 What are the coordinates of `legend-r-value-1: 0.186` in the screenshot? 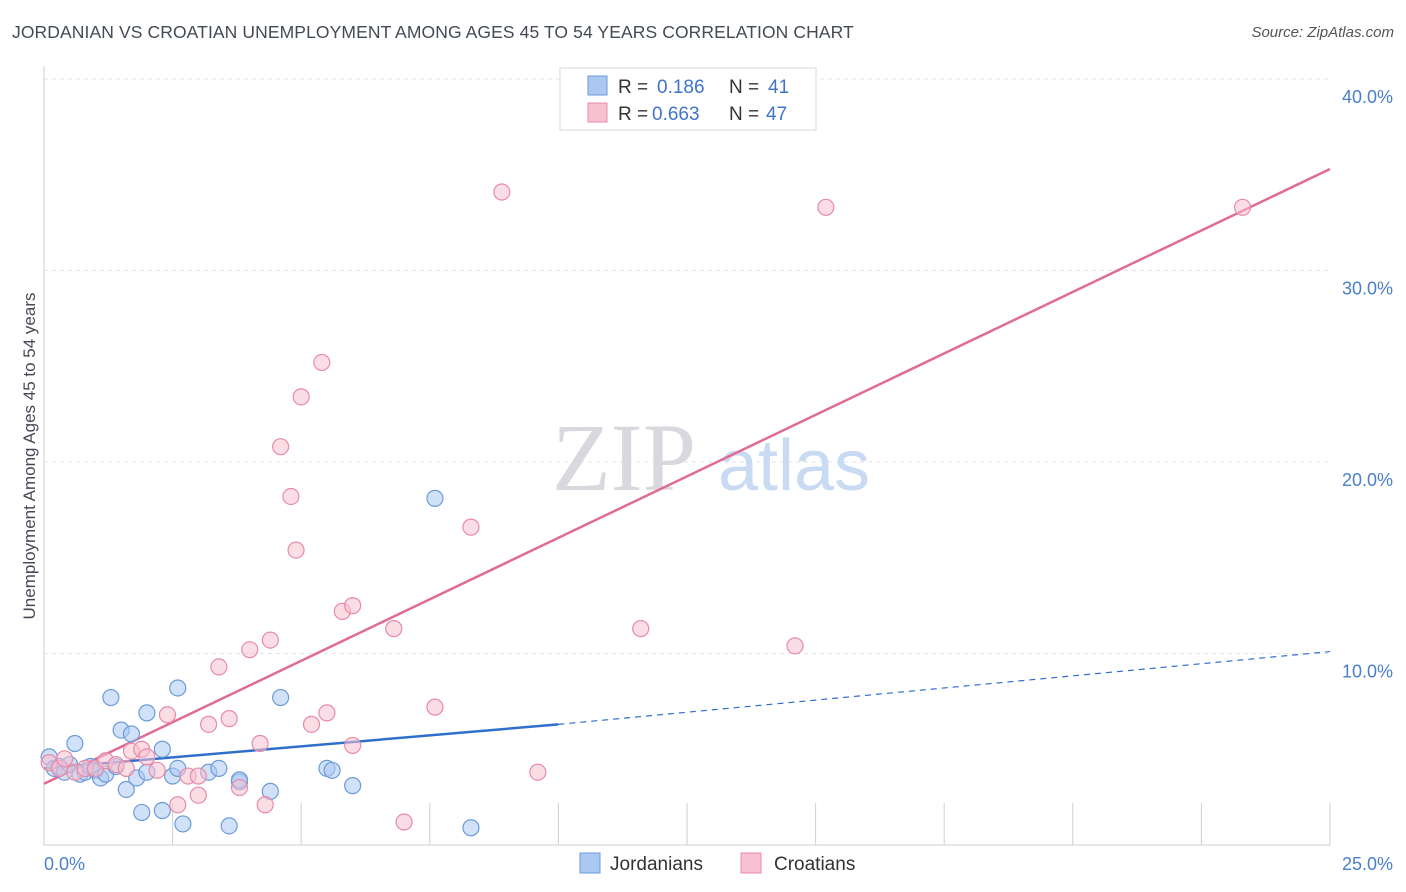 It's located at (681, 87).